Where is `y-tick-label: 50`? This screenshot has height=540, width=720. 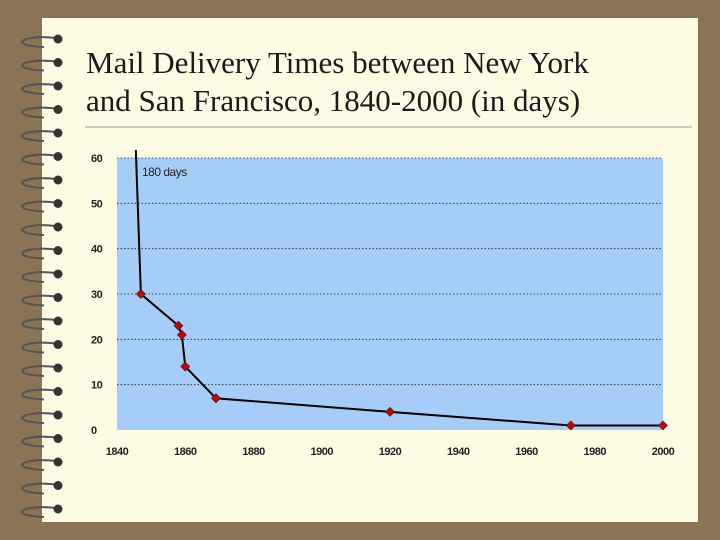
y-tick-label: 50 is located at coordinates (97, 204).